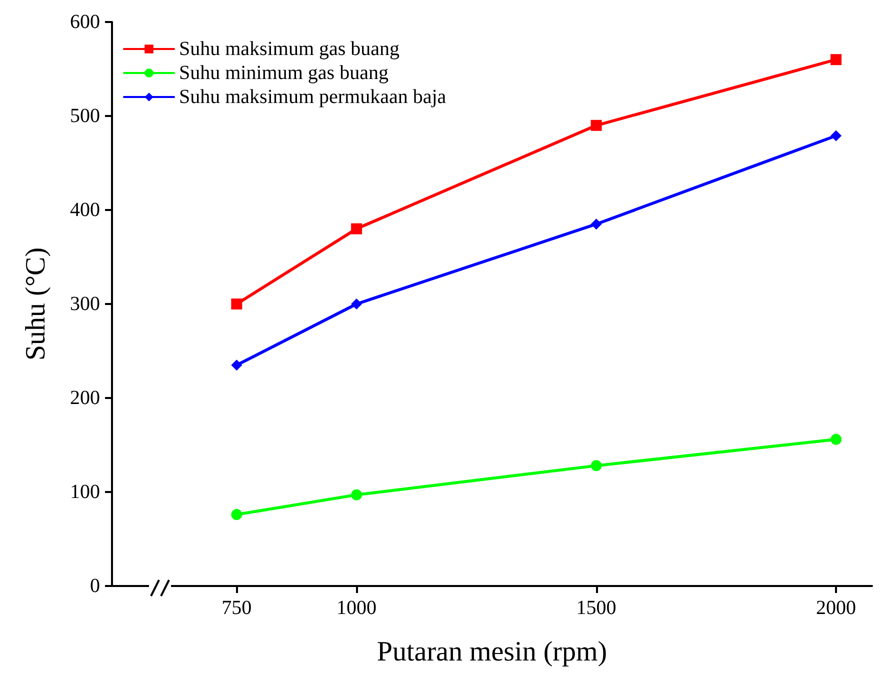 Image resolution: width=881 pixels, height=679 pixels. Describe the element at coordinates (312, 97) in the screenshot. I see `legend-label: Suhu maksimum permukaan baja` at that location.